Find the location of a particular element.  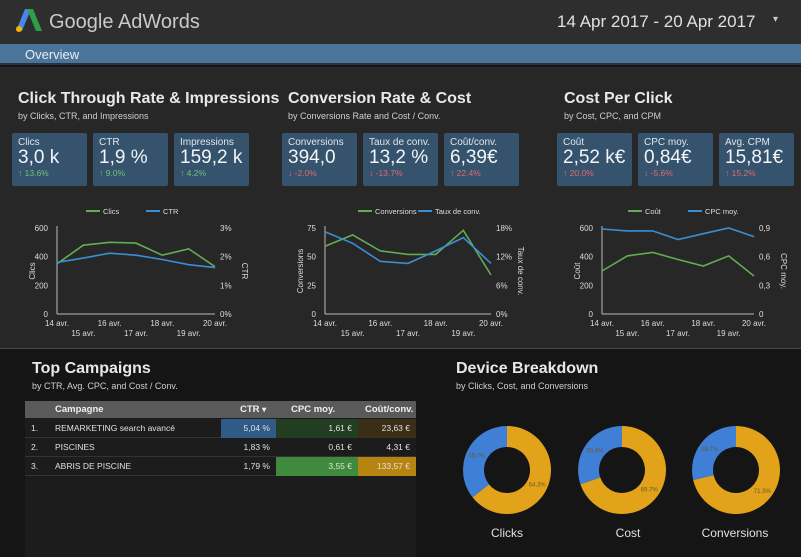

kpi-delta-value: -2.0% is located at coordinates (305, 173).